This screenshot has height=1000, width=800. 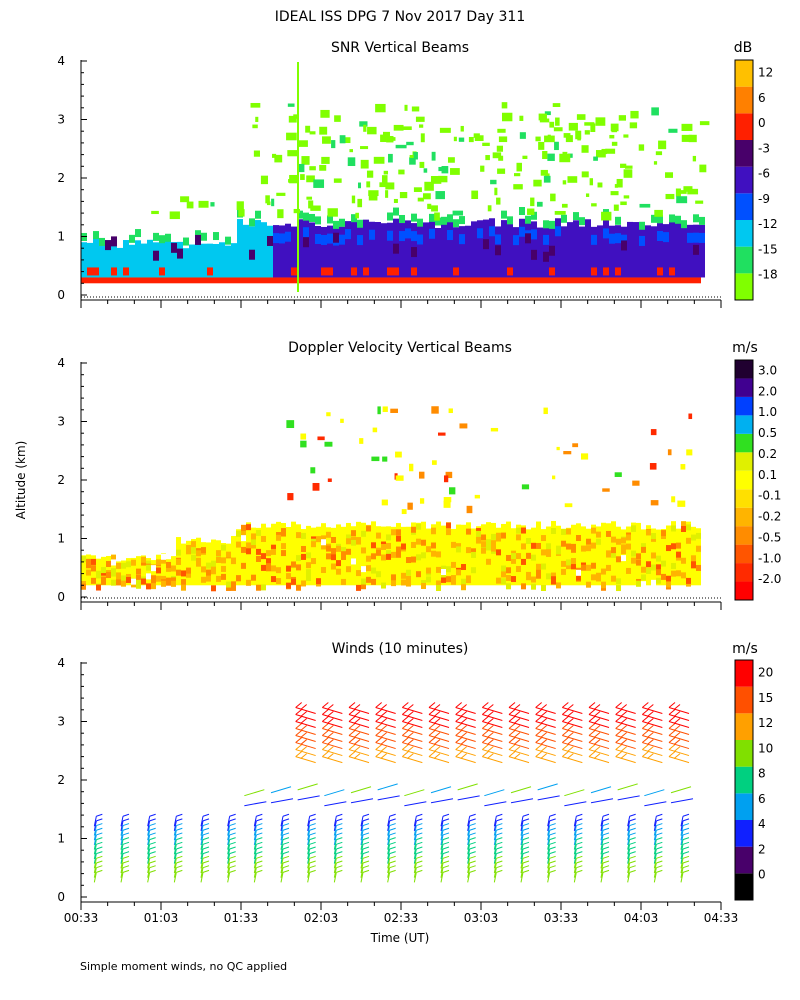 What do you see at coordinates (744, 780) in the screenshot?
I see `colorbar-frame` at bounding box center [744, 780].